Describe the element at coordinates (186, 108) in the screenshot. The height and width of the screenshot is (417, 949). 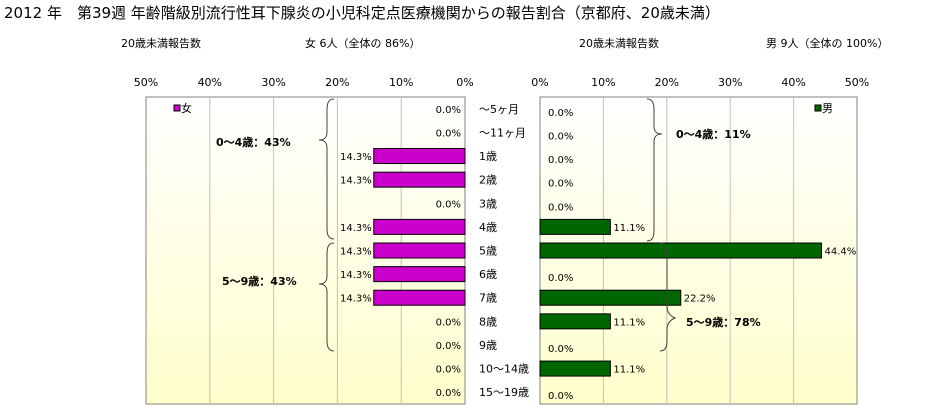
I see `female-legend-label: 女` at that location.